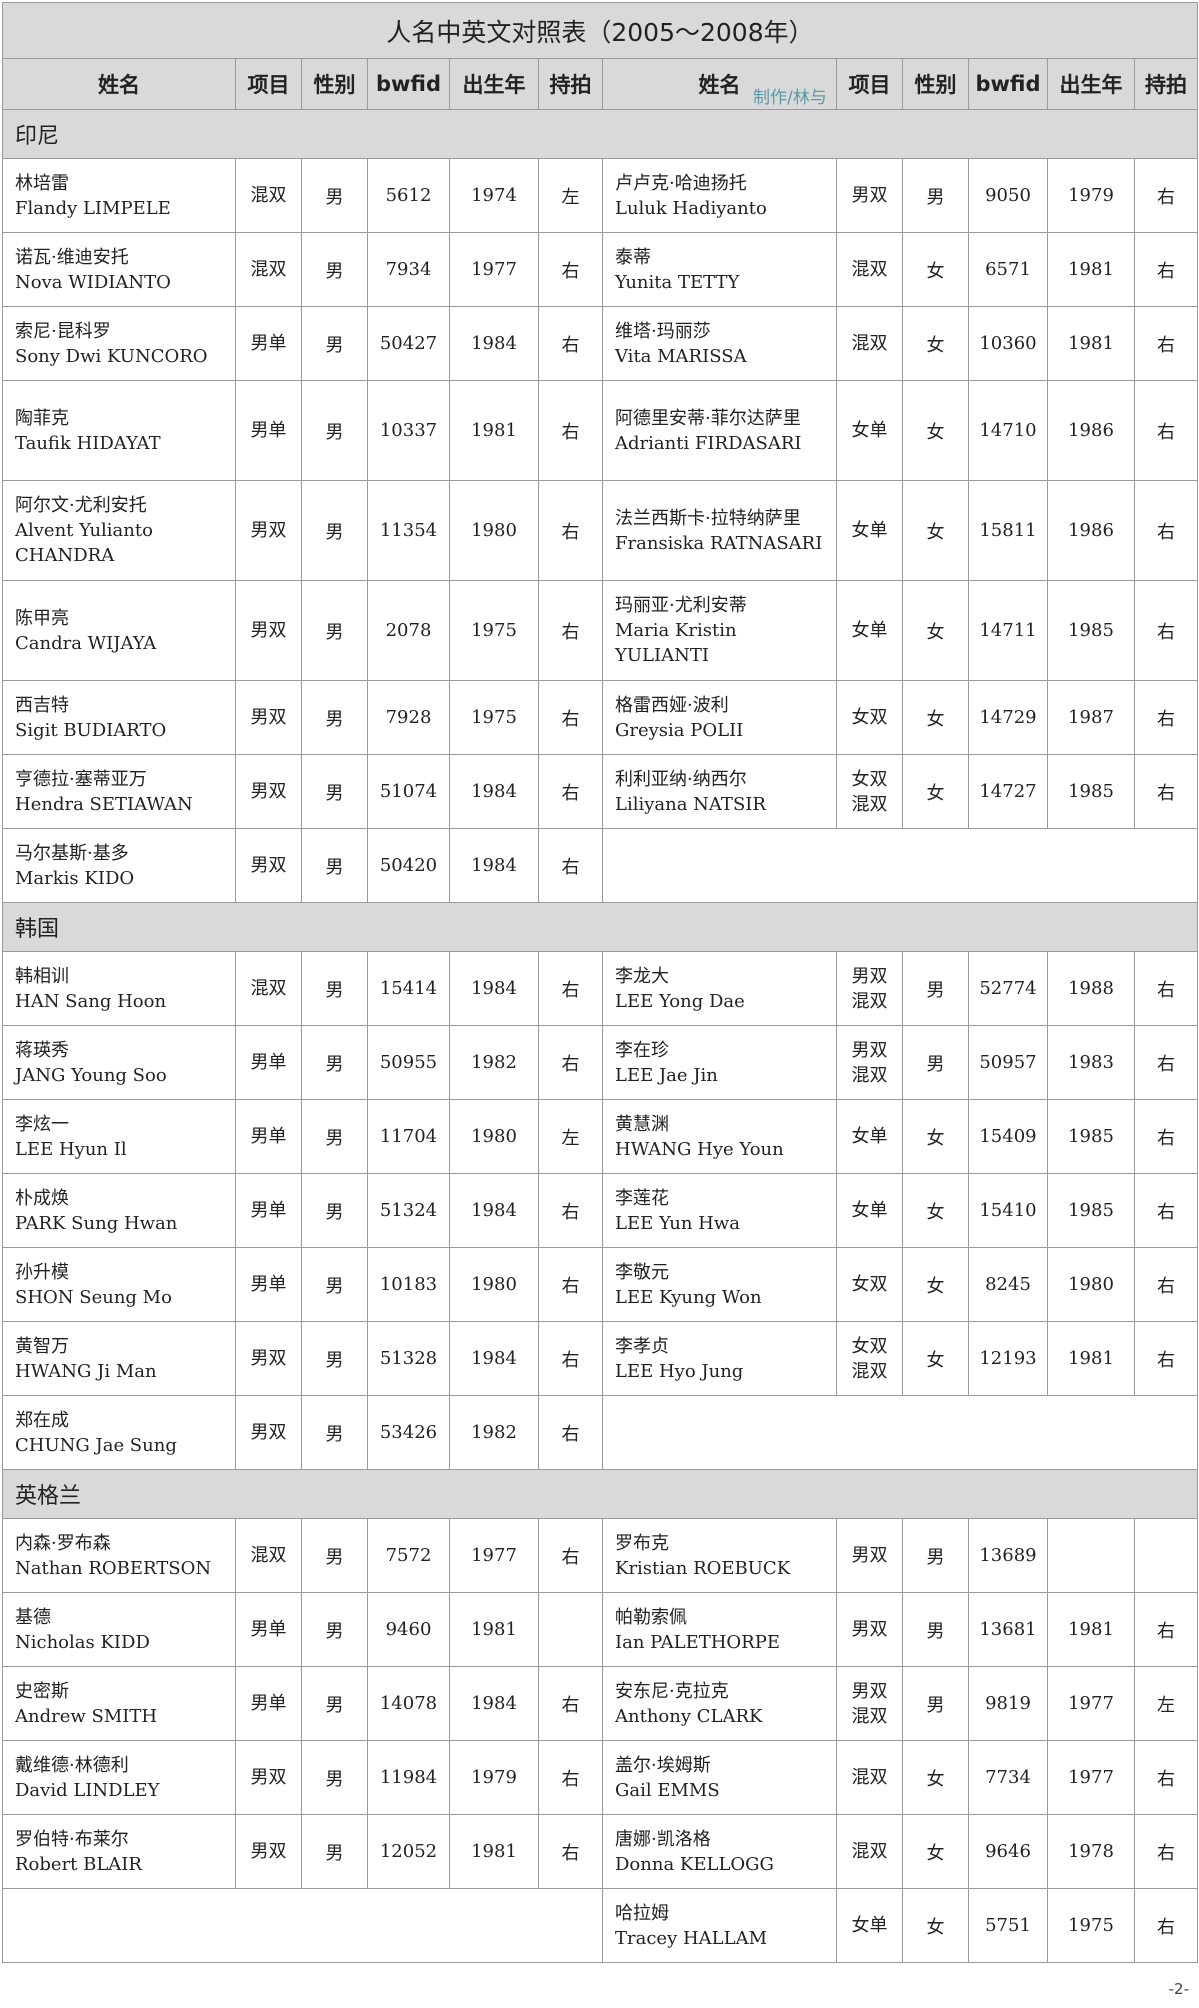  What do you see at coordinates (703, 1568) in the screenshot?
I see `player-name-en: Kristian ROEBUCK` at bounding box center [703, 1568].